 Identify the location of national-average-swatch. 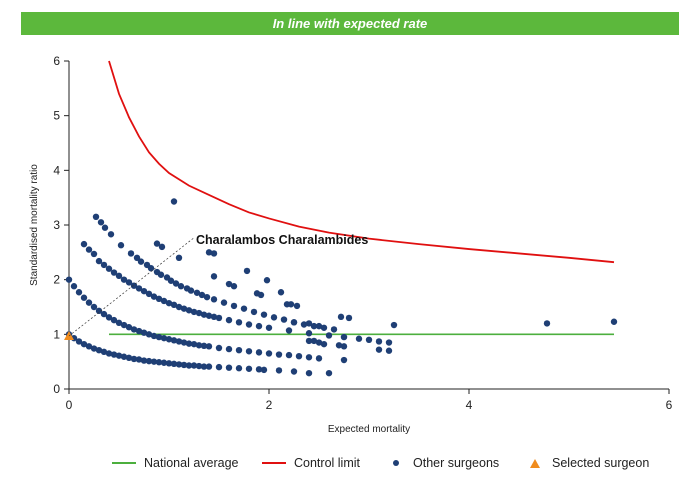
(124, 463).